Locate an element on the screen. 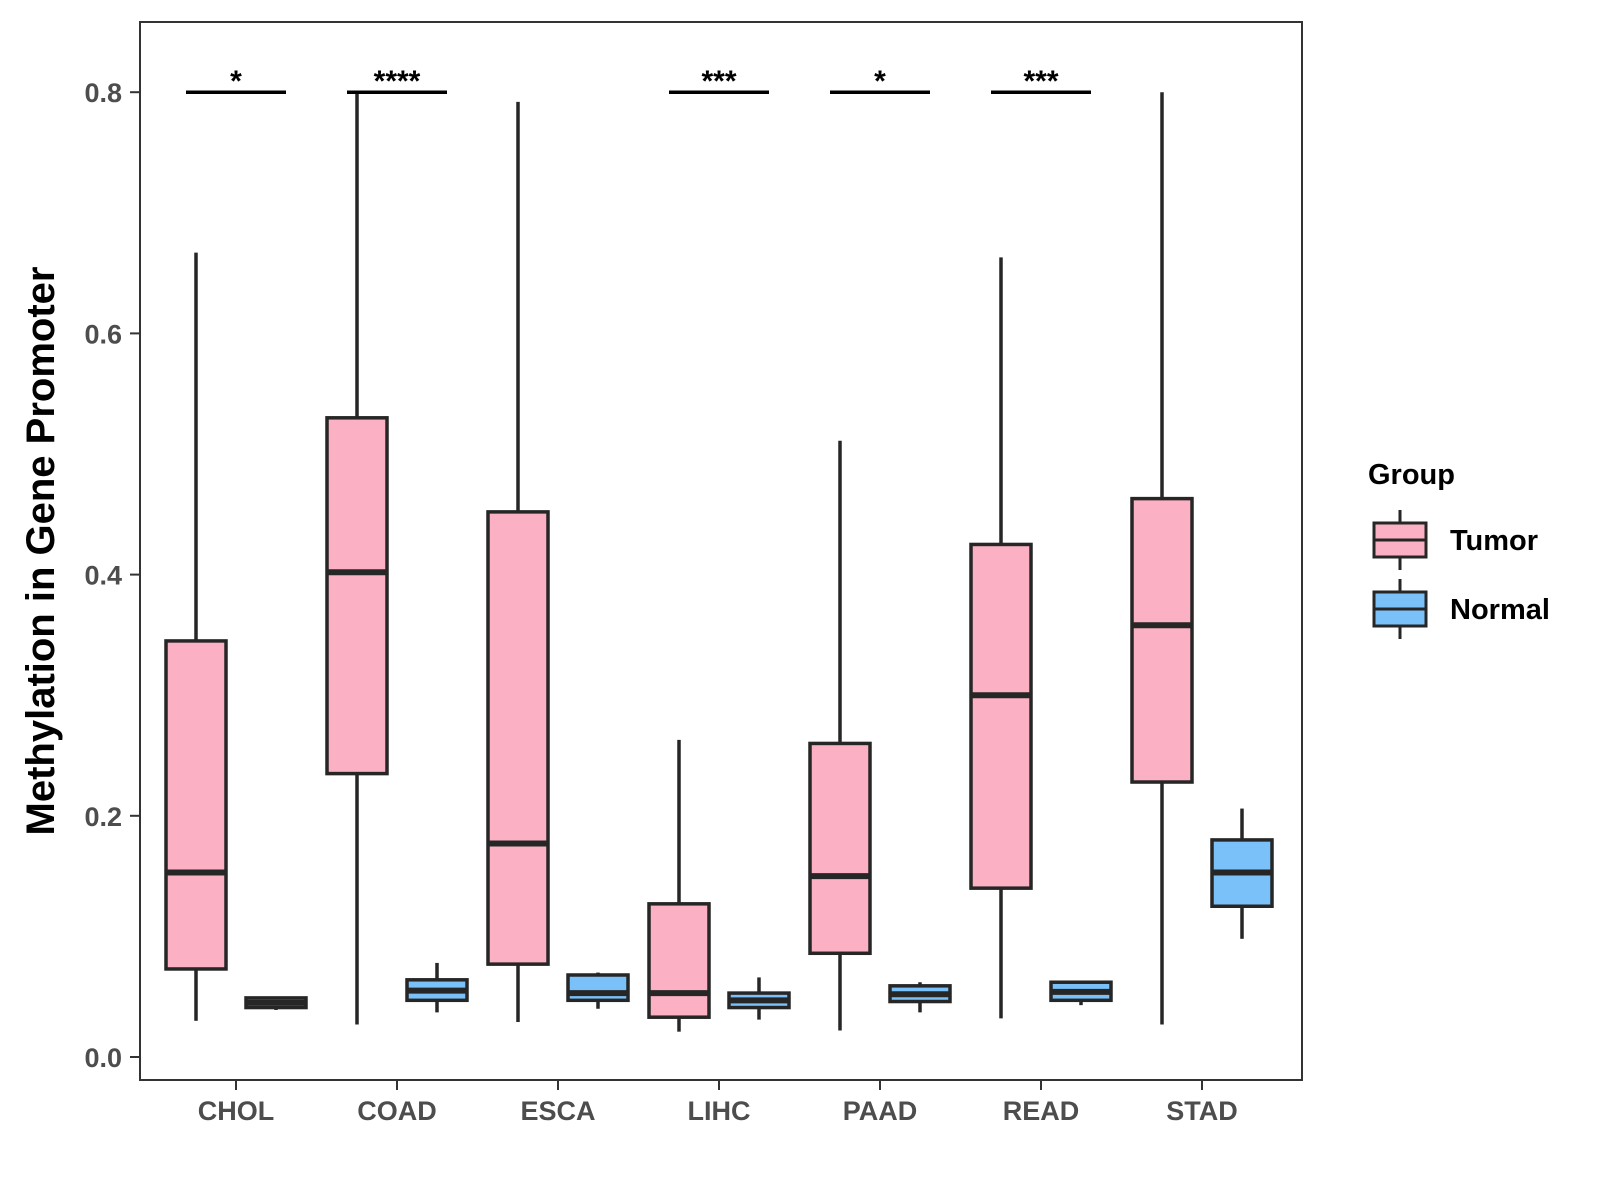 The height and width of the screenshot is (1200, 1600). box-normal-read is located at coordinates (1081, 993).